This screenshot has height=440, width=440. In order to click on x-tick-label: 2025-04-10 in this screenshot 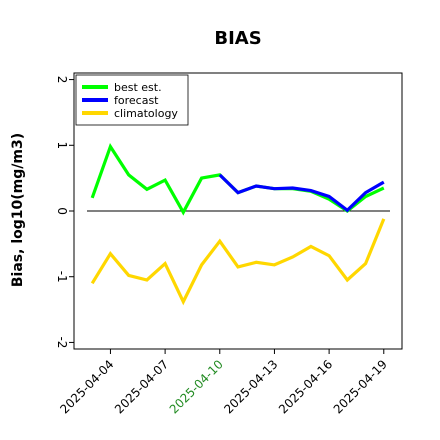, I will do `click(196, 386)`.